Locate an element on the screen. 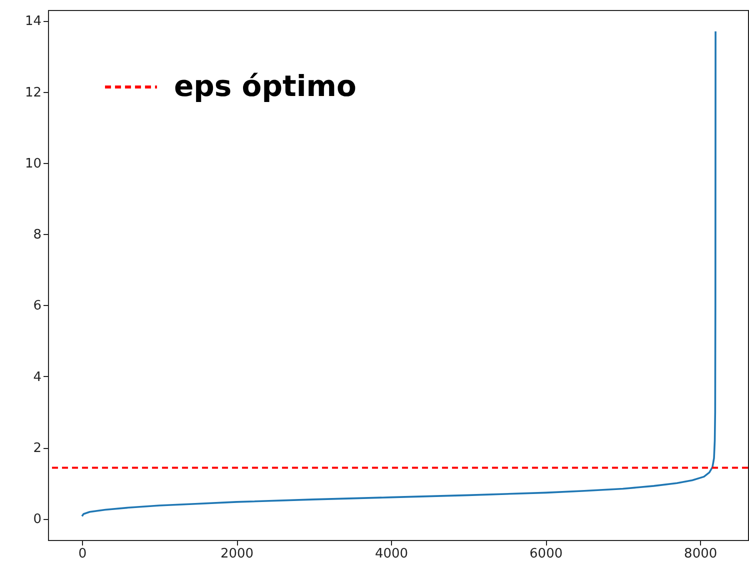  y-tick-label: 6 is located at coordinates (37, 306).